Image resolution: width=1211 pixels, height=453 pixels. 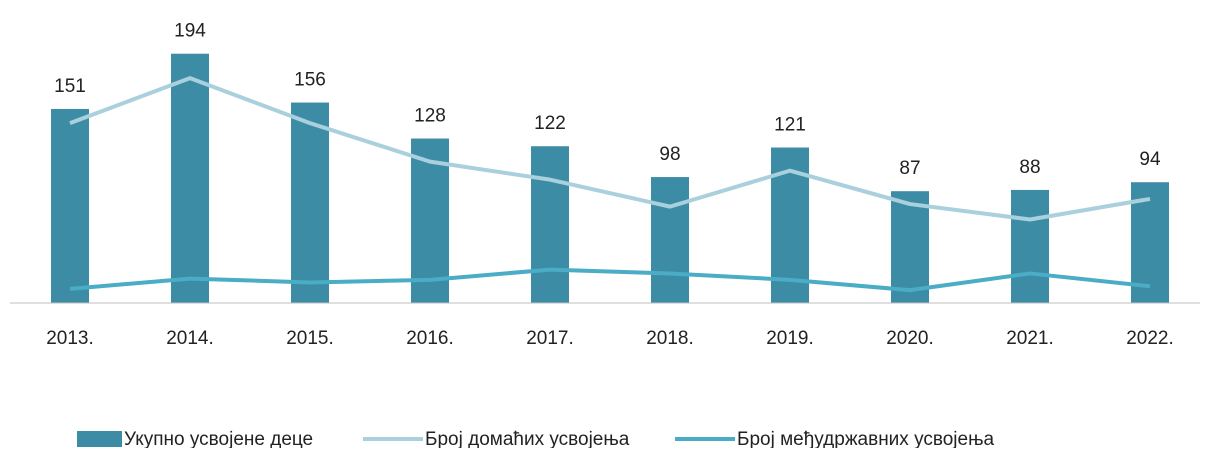 I want to click on x-tick-label: 2017., so click(x=550, y=338).